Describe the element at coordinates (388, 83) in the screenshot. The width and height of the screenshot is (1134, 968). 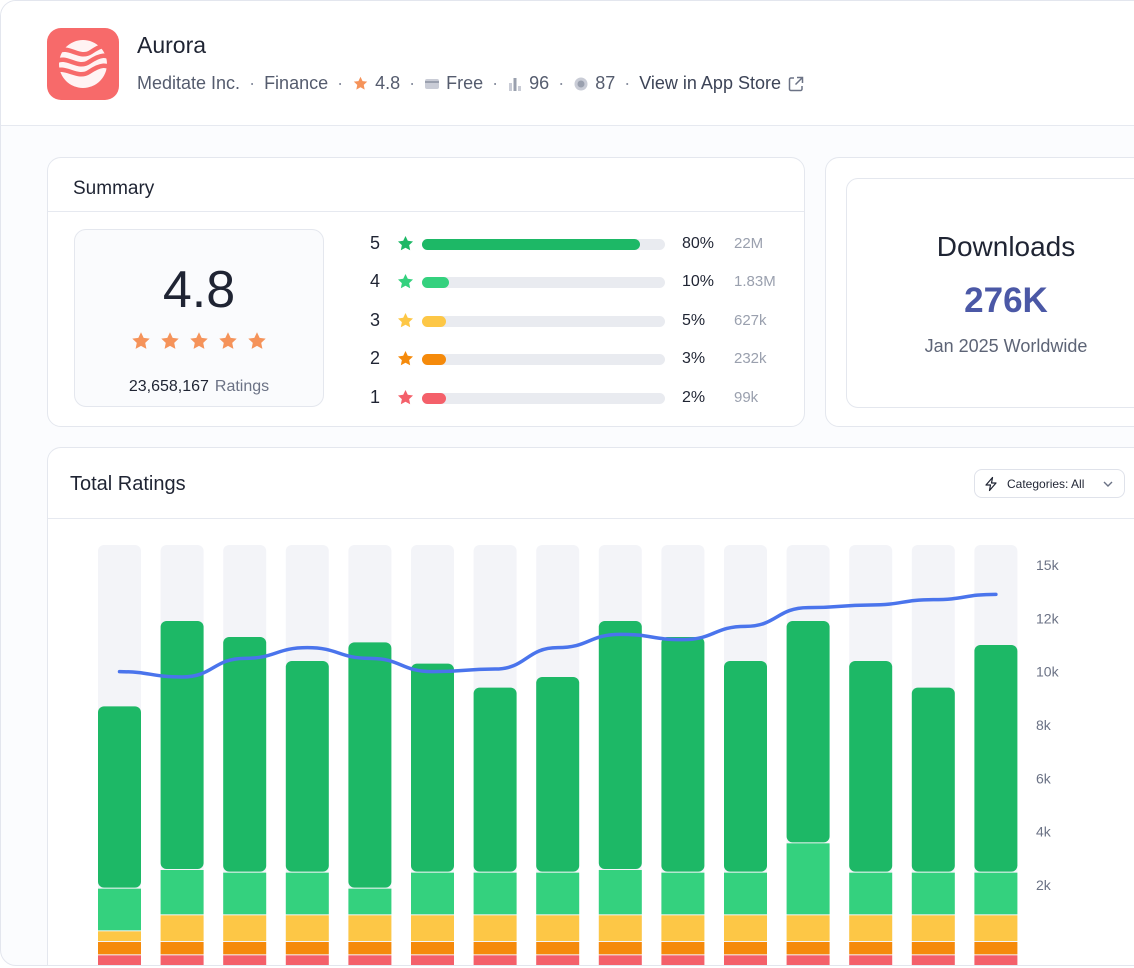
I see `app-rating: 4.8` at that location.